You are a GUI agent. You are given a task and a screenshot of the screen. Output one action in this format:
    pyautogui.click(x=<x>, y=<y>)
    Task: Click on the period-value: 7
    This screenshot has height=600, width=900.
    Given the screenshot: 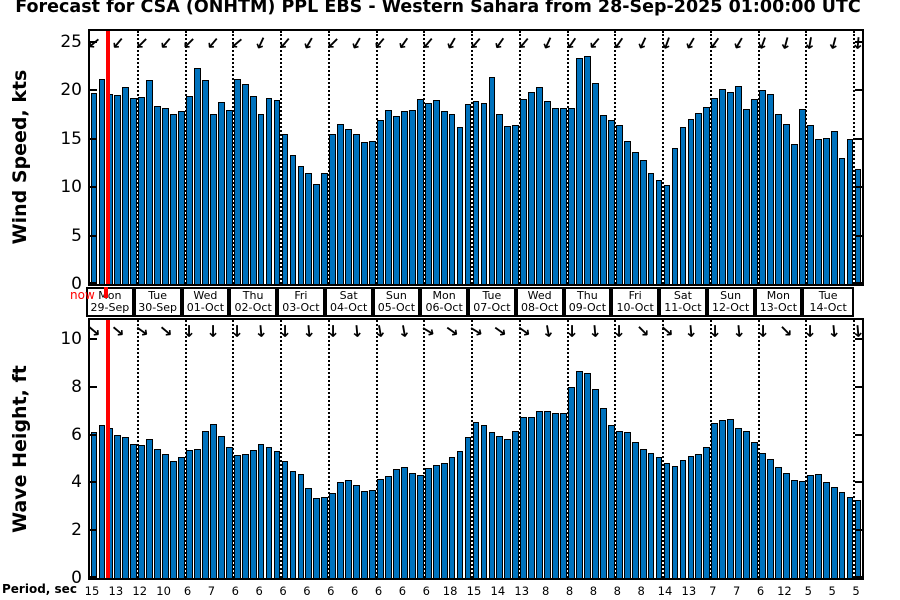 What is the action you would take?
    pyautogui.click(x=736, y=591)
    